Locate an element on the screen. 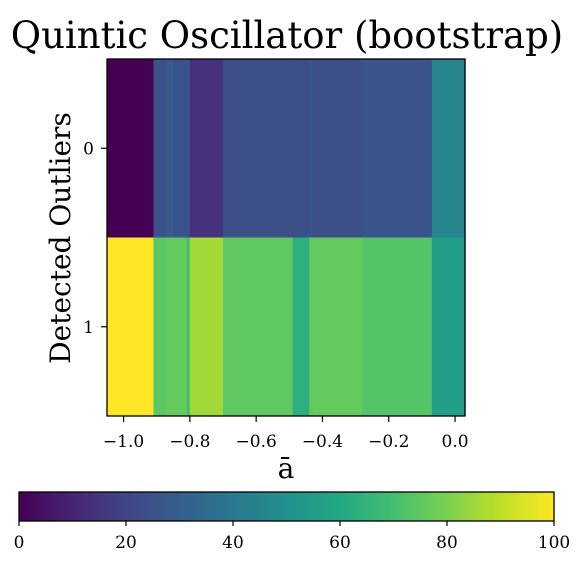 The width and height of the screenshot is (585, 568). x-tick-label: −1.0 is located at coordinates (123, 442).